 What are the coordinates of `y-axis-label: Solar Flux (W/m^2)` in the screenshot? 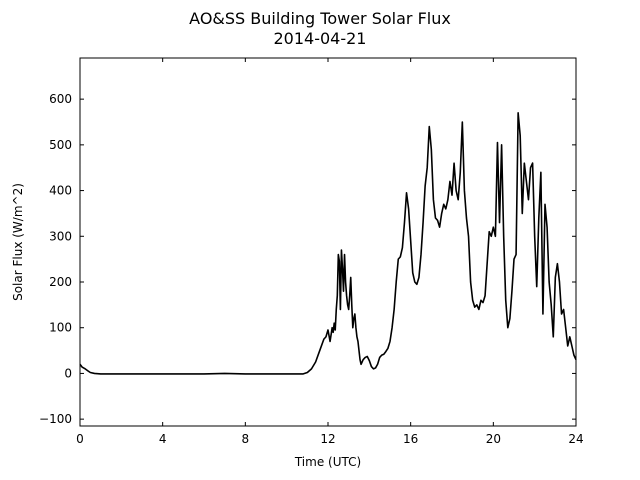 It's located at (18, 242).